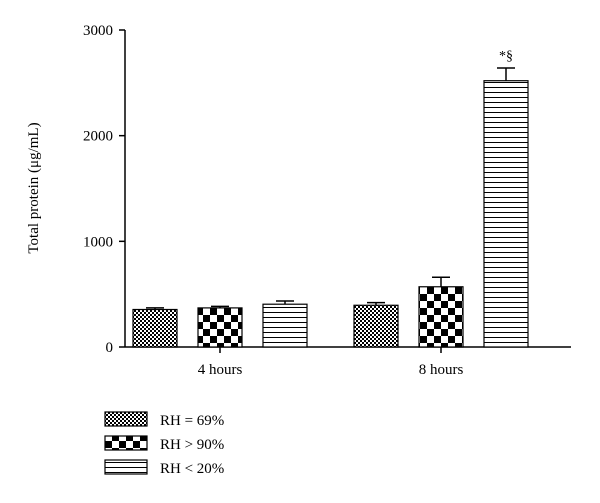  I want to click on x-axis: 4 hours 8 hours, so click(348, 362).